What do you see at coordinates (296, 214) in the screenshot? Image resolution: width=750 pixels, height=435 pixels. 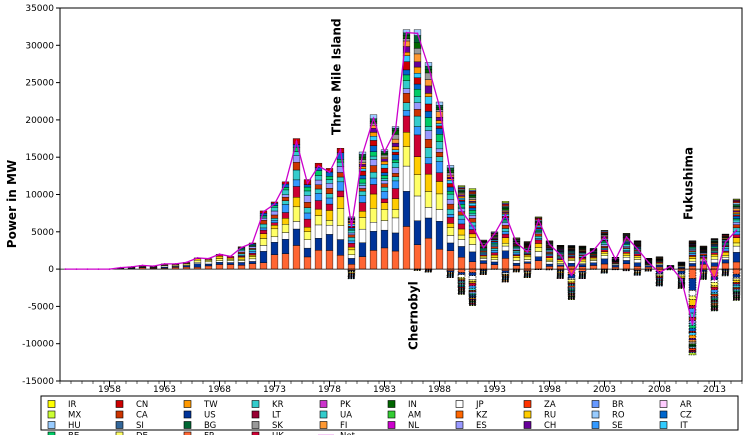 I see `bar-segment-de-1975` at bounding box center [296, 214].